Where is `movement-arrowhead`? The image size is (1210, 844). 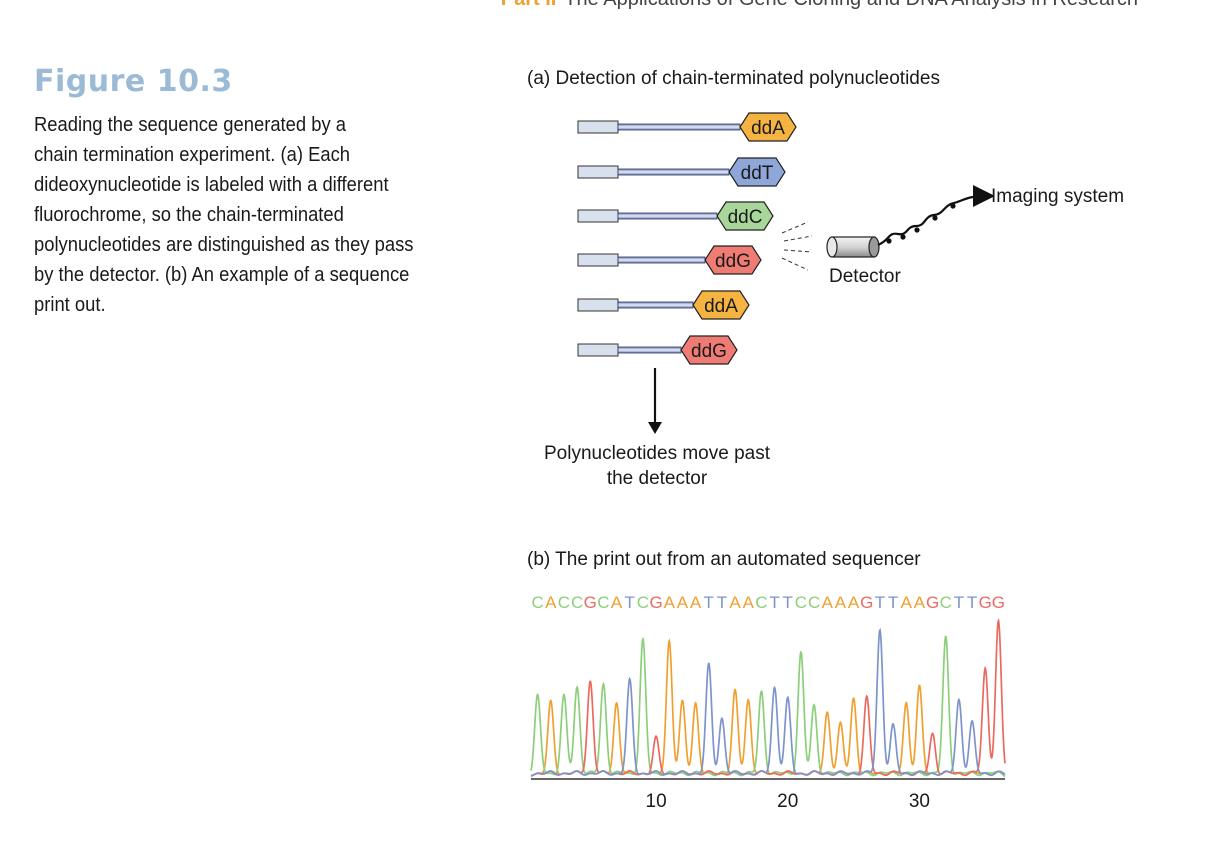
movement-arrowhead is located at coordinates (655, 428).